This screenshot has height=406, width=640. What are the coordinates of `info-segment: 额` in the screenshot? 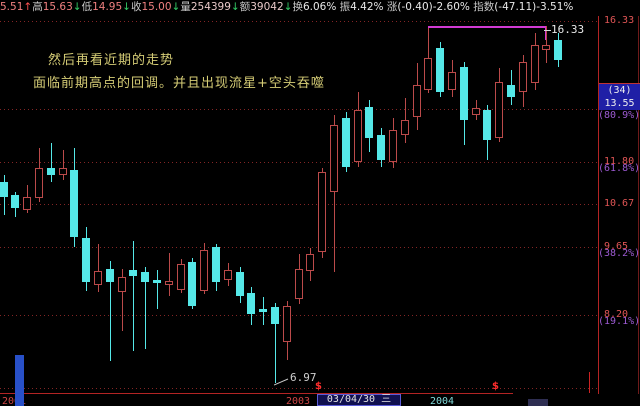 It's located at (245, 7).